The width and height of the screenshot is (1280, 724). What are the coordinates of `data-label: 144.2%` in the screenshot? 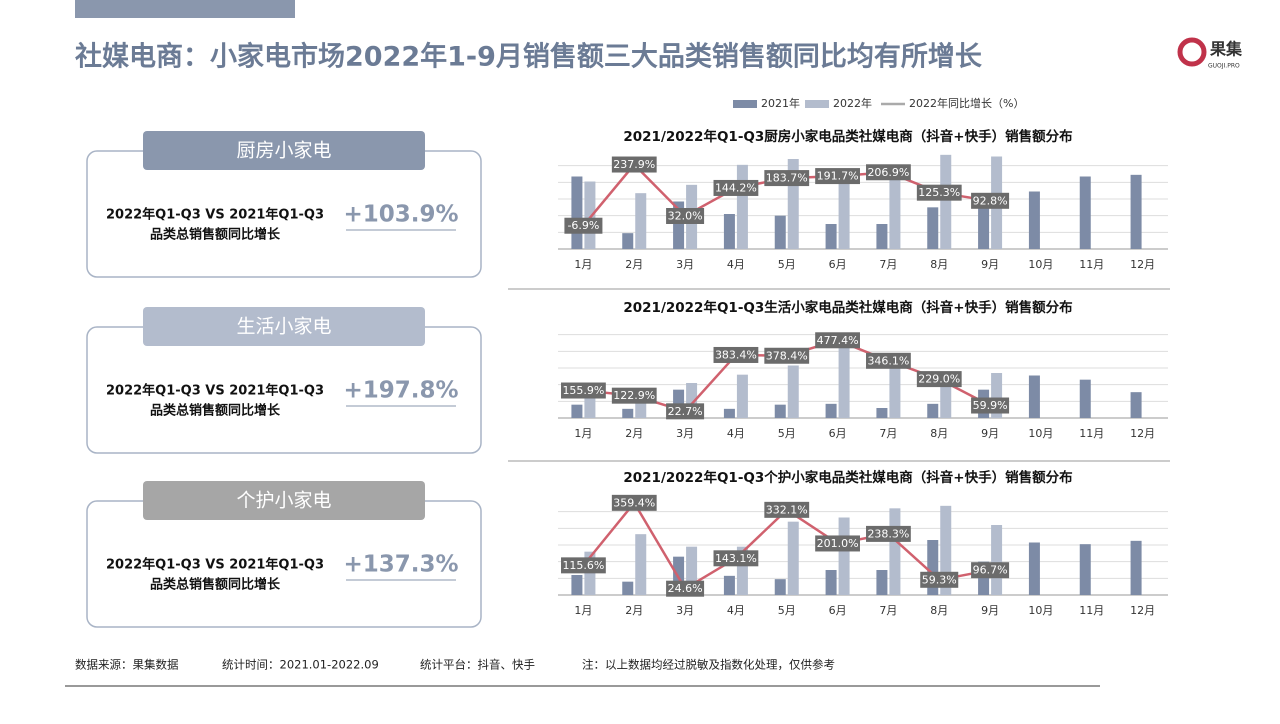 It's located at (736, 187).